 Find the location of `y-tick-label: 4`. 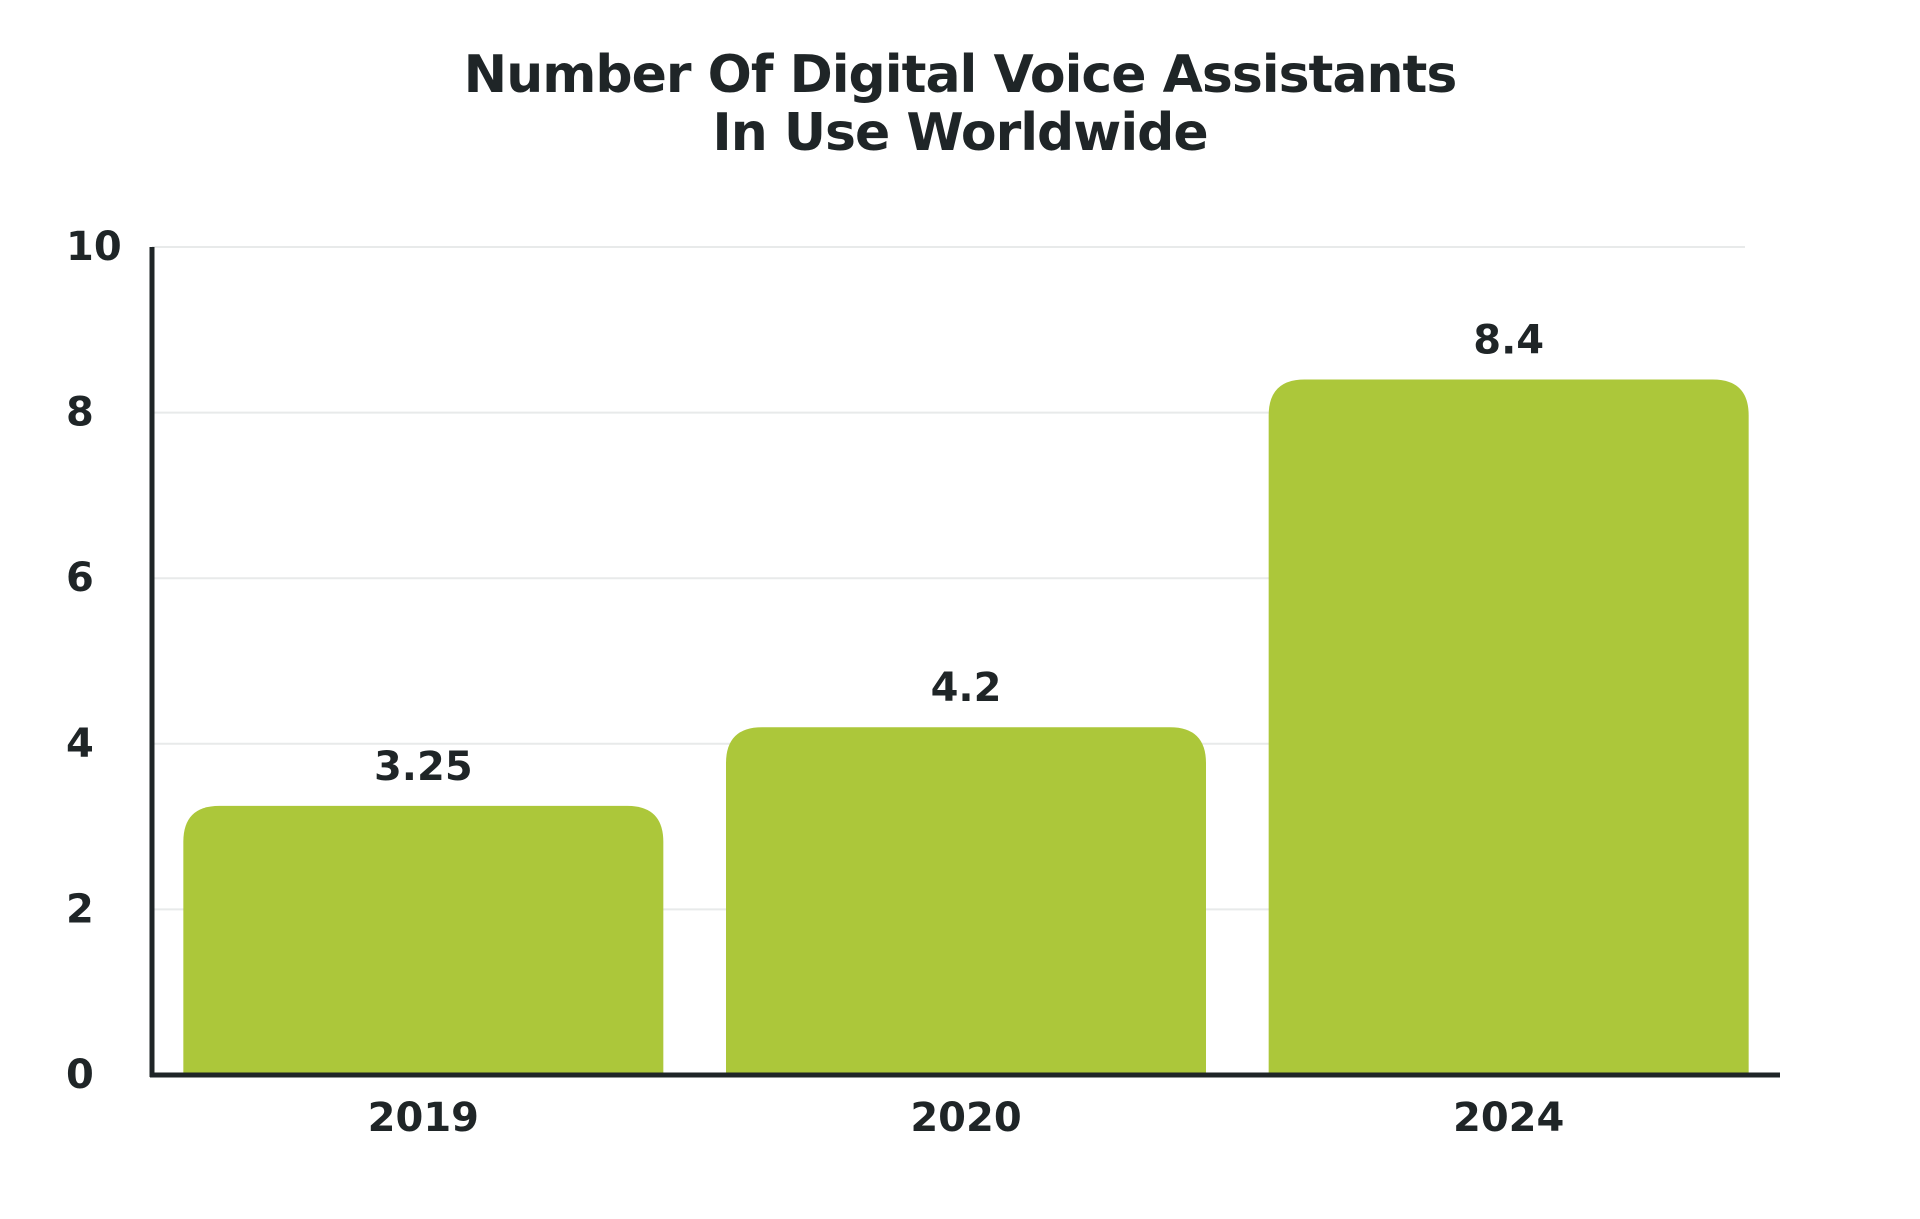

y-tick-label: 4 is located at coordinates (80, 744).